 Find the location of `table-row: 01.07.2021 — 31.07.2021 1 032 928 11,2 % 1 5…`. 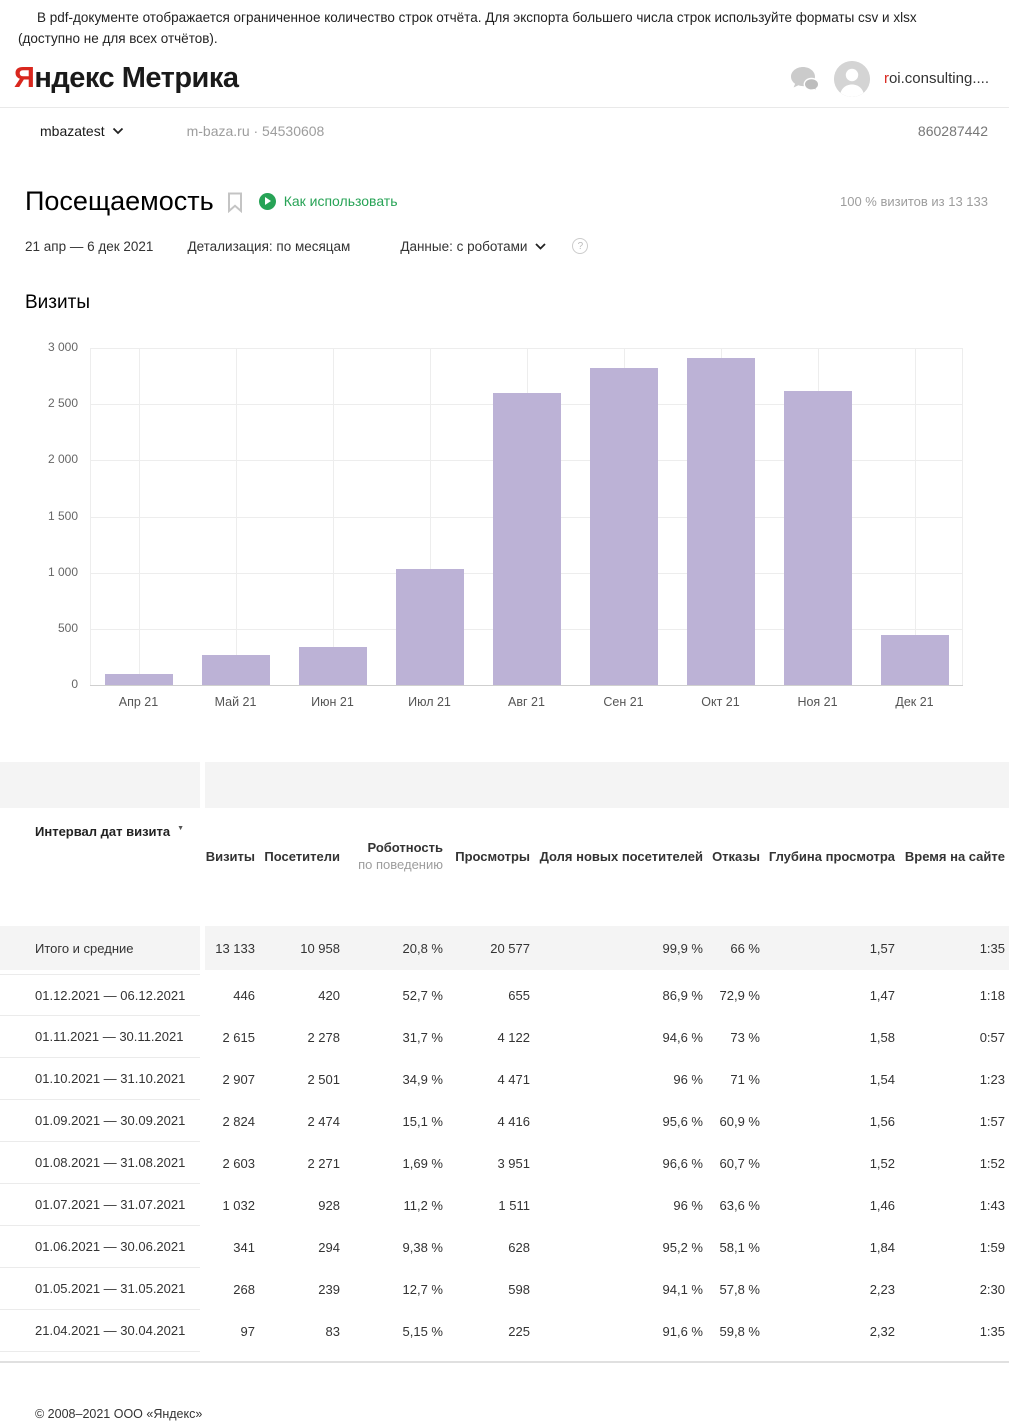

table-row: 01.07.2021 — 31.07.2021 1 032 928 11,2 % 1 5… is located at coordinates (504, 1205).